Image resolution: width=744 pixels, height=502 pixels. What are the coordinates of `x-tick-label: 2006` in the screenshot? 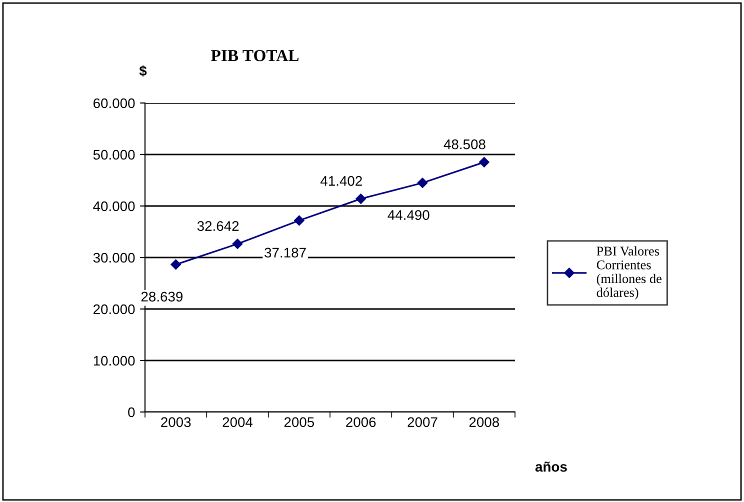 It's located at (361, 422).